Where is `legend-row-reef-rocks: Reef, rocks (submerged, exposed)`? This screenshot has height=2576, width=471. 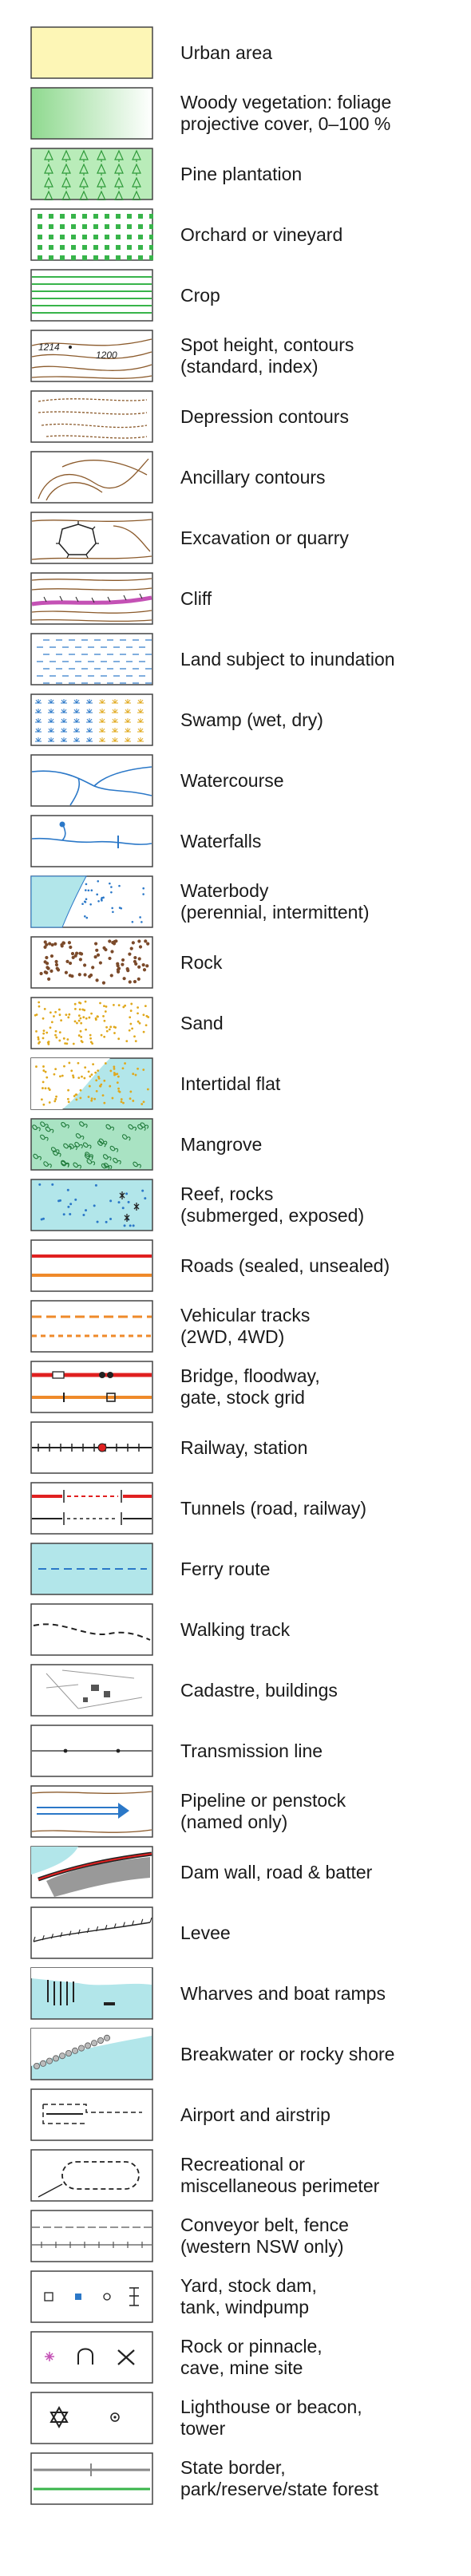 legend-row-reef-rocks: Reef, rocks (submerged, exposed) is located at coordinates (235, 1205).